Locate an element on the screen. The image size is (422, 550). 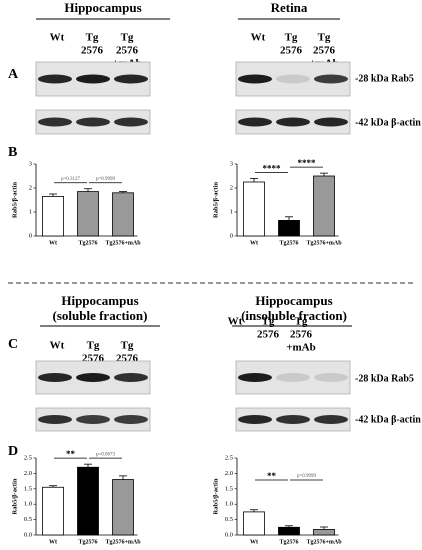
section-title: Retina is located at coordinates (289, 7).